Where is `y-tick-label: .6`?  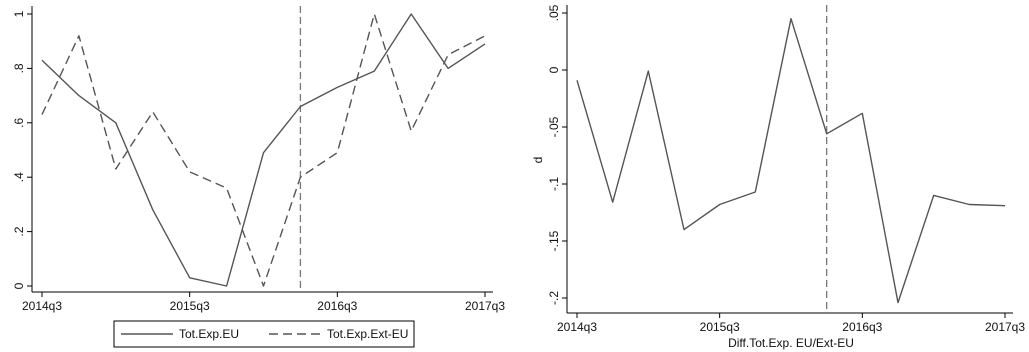
y-tick-label: .6 is located at coordinates (19, 122).